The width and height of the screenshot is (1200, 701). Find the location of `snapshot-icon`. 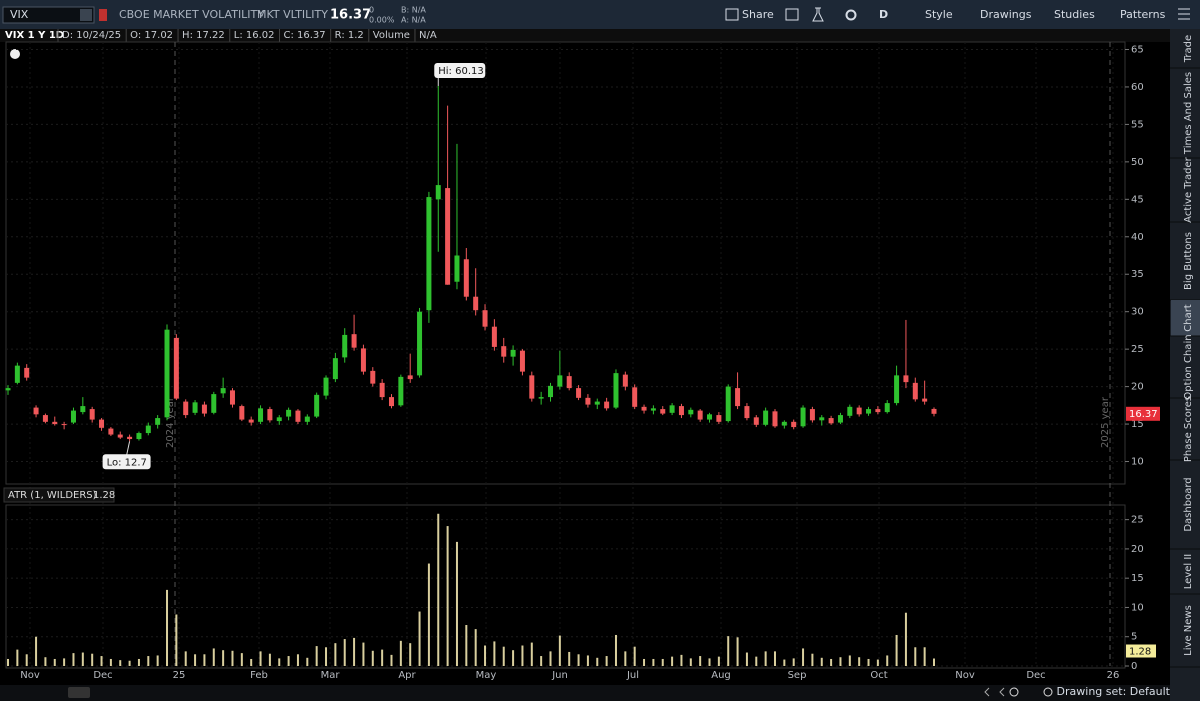

snapshot-icon is located at coordinates (792, 14).